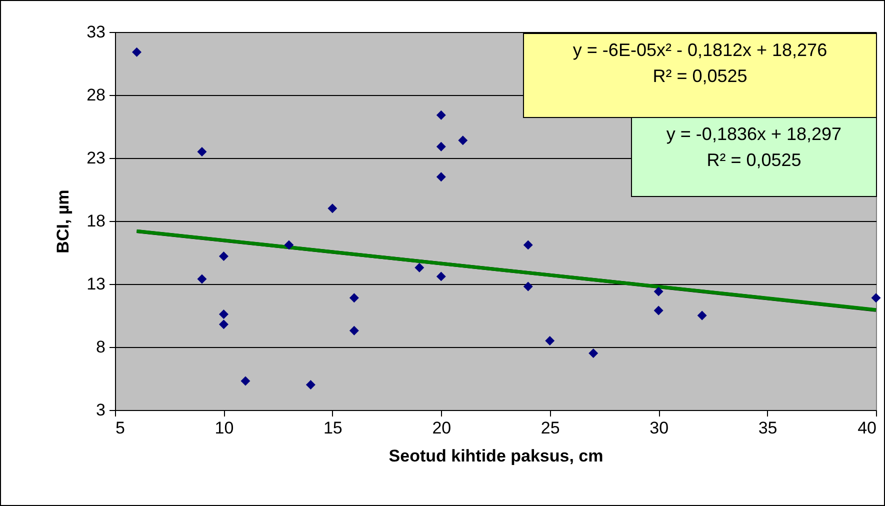 The height and width of the screenshot is (506, 885). I want to click on y-tick-label: 23, so click(96, 158).